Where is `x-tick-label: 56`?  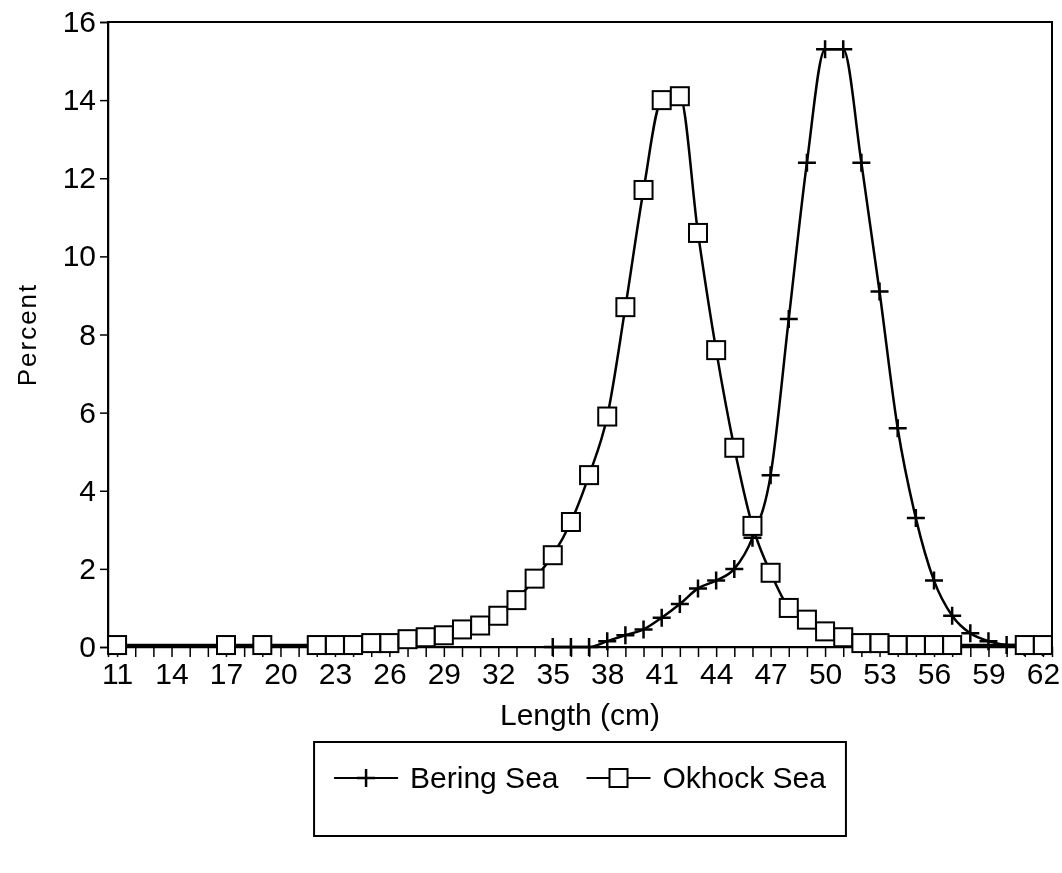 x-tick-label: 56 is located at coordinates (934, 674).